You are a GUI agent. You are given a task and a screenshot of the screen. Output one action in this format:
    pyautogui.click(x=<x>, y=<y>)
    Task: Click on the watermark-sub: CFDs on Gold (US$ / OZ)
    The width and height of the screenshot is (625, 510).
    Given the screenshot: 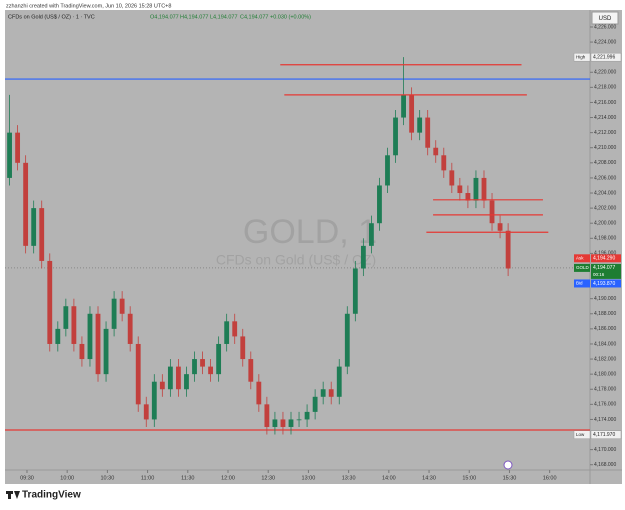 What is the action you would take?
    pyautogui.click(x=296, y=260)
    